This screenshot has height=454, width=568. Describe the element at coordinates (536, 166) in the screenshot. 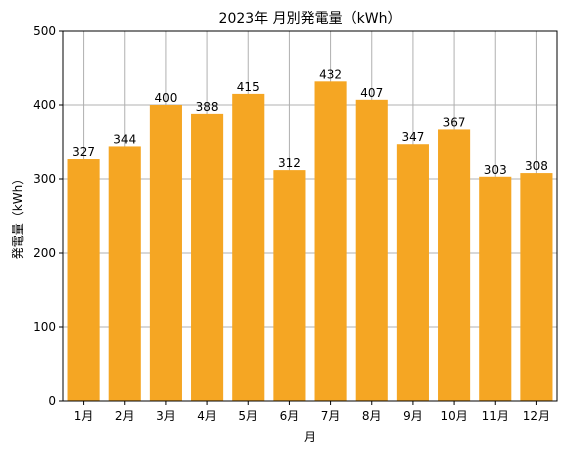

I see `data-label: 308` at that location.